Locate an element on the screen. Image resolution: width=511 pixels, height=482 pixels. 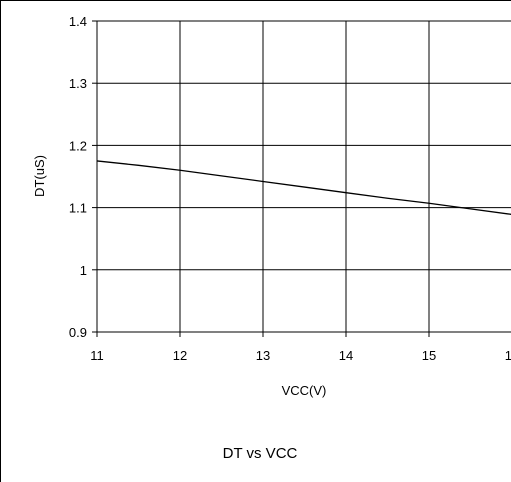
x-tick-label: 16 is located at coordinates (508, 355).